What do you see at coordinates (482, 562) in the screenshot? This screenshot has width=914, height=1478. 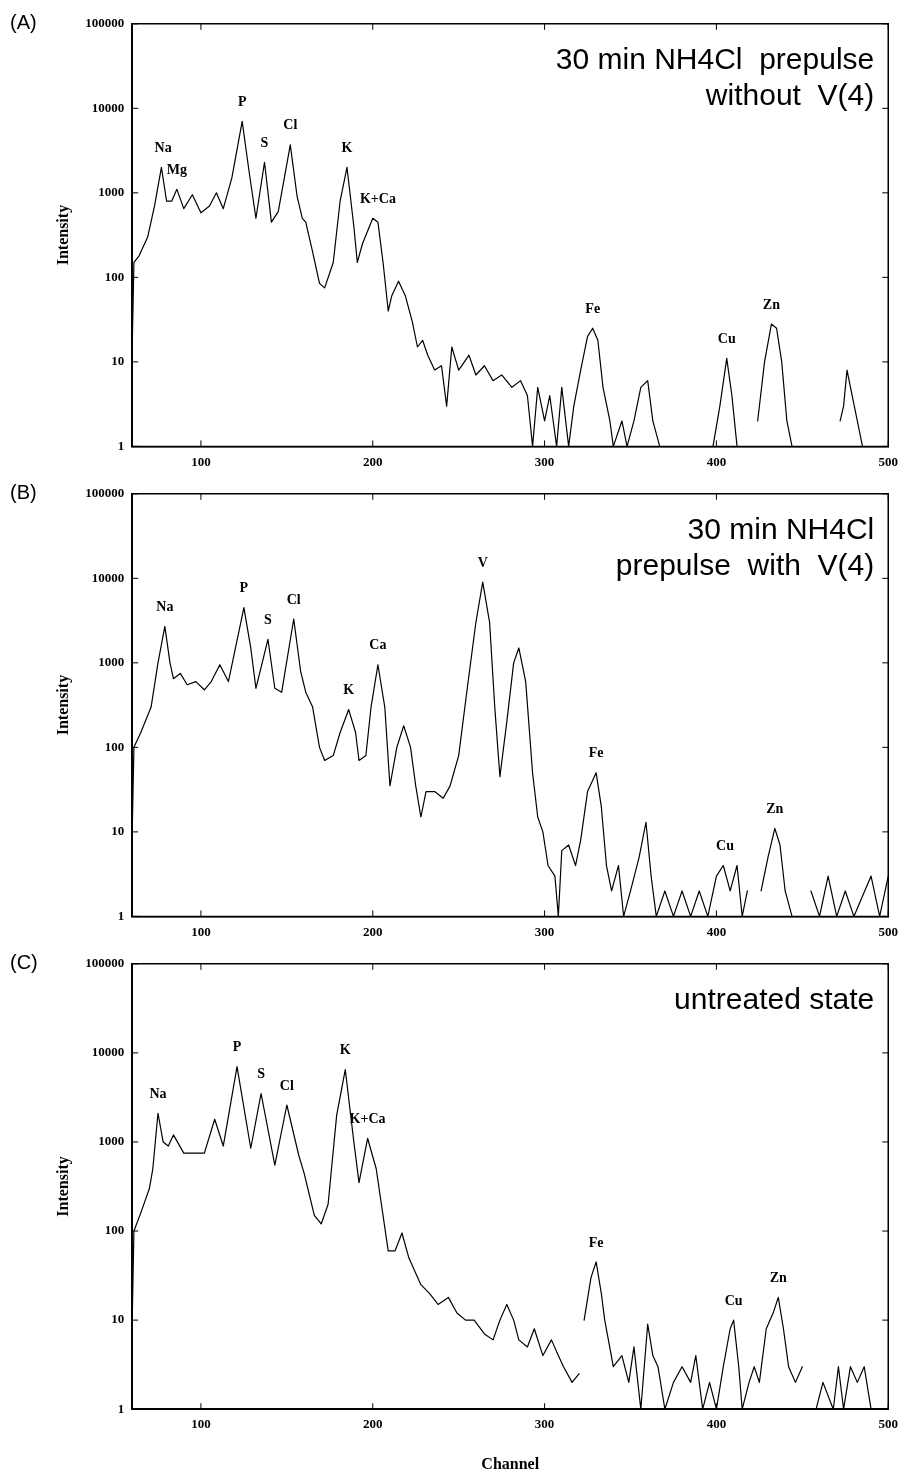 I see `annotation: V` at bounding box center [482, 562].